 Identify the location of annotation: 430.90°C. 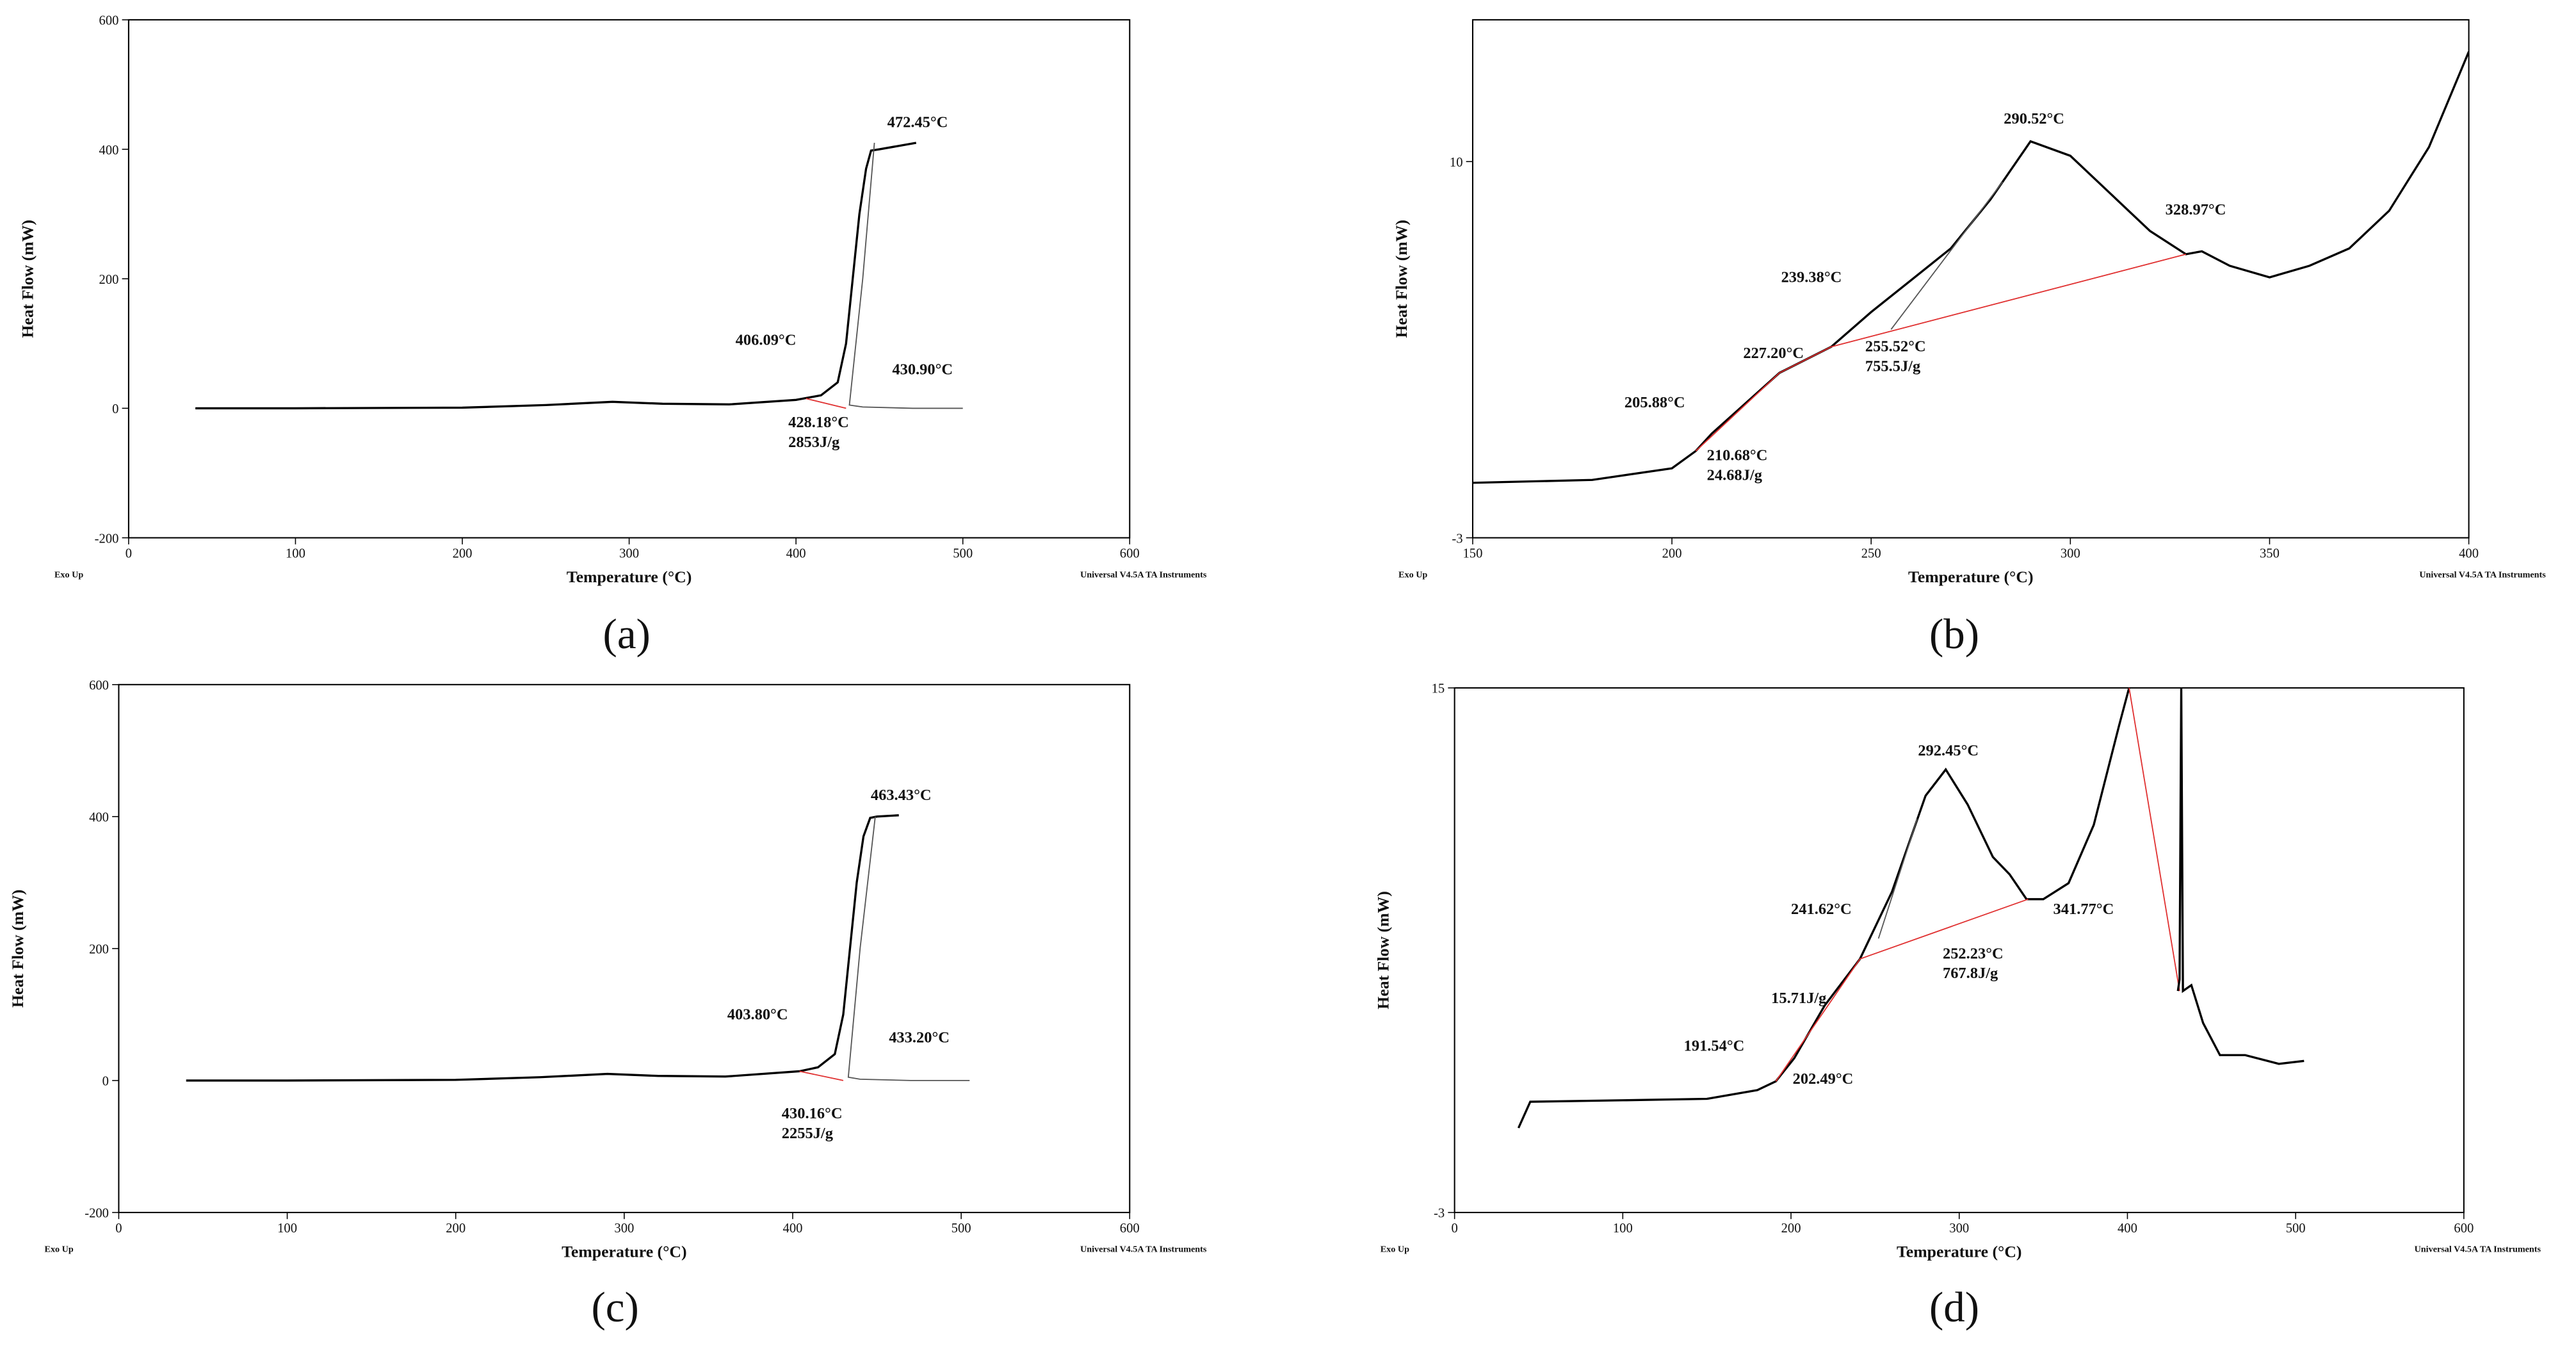
(922, 370).